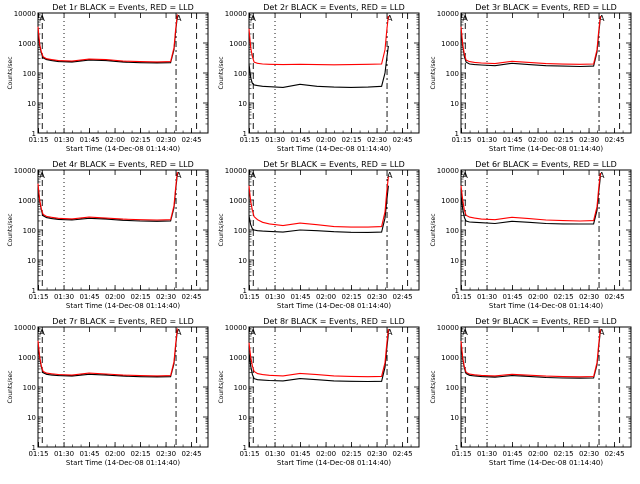 The width and height of the screenshot is (640, 484). I want to click on chart-title: Det 8r BLACK = Events, RED = LLD, so click(334, 321).